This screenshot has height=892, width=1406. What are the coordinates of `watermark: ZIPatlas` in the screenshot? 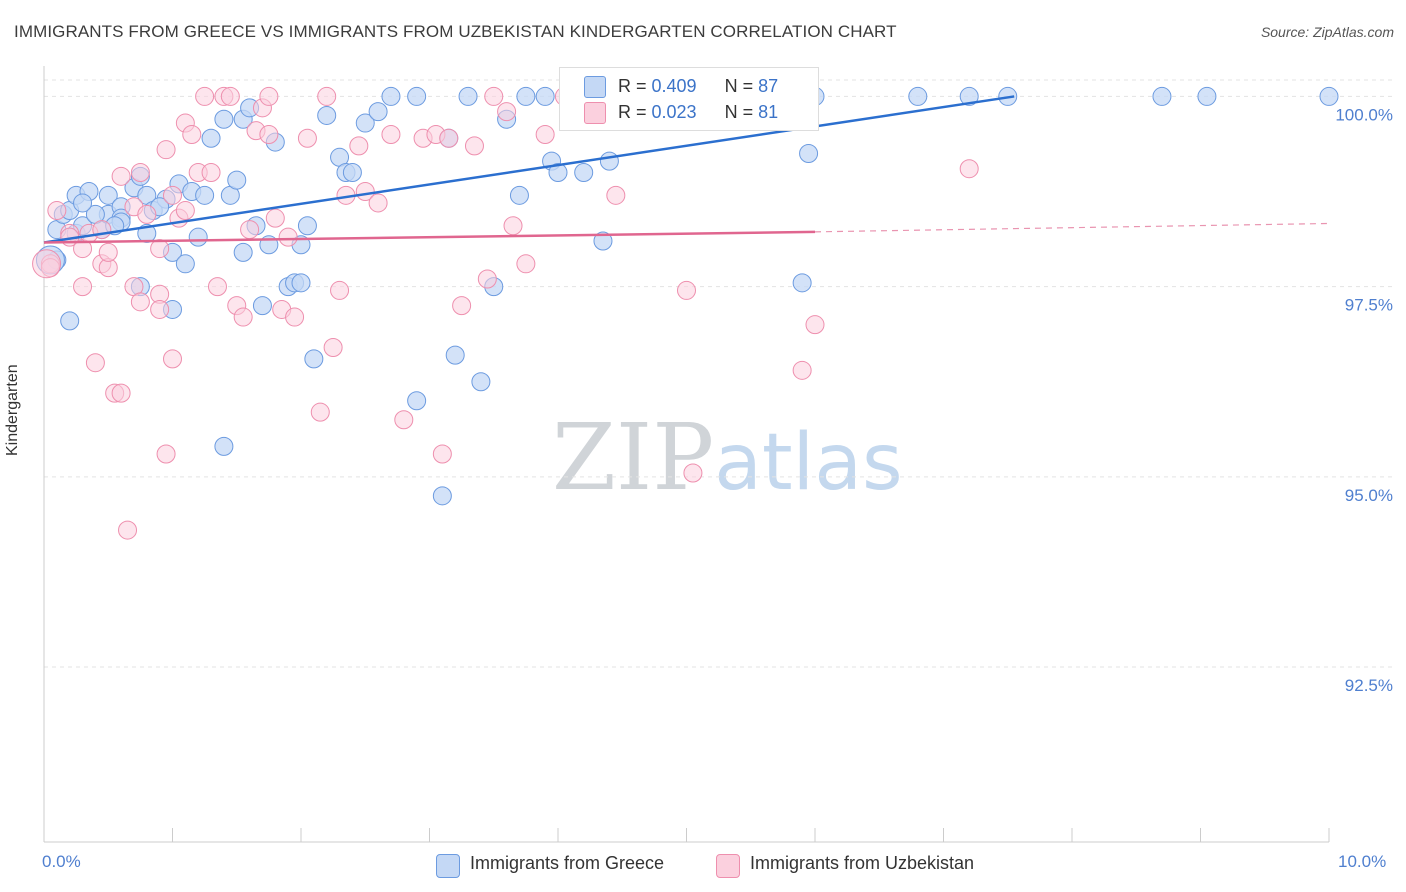 It's located at (727, 457).